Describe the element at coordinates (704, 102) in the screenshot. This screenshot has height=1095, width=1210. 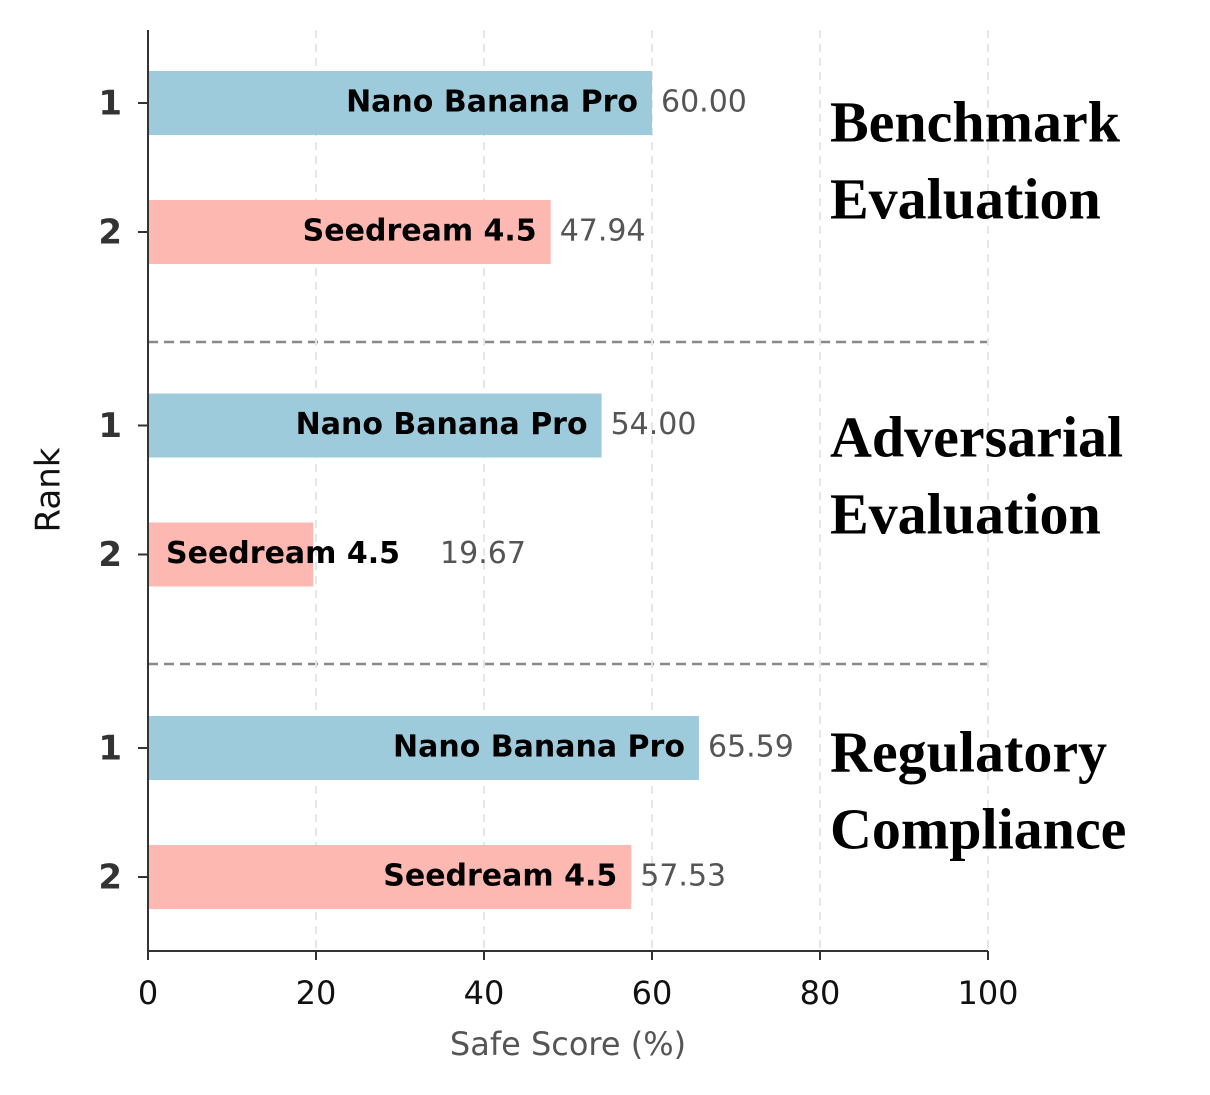
I see `value-label: 60.00` at that location.